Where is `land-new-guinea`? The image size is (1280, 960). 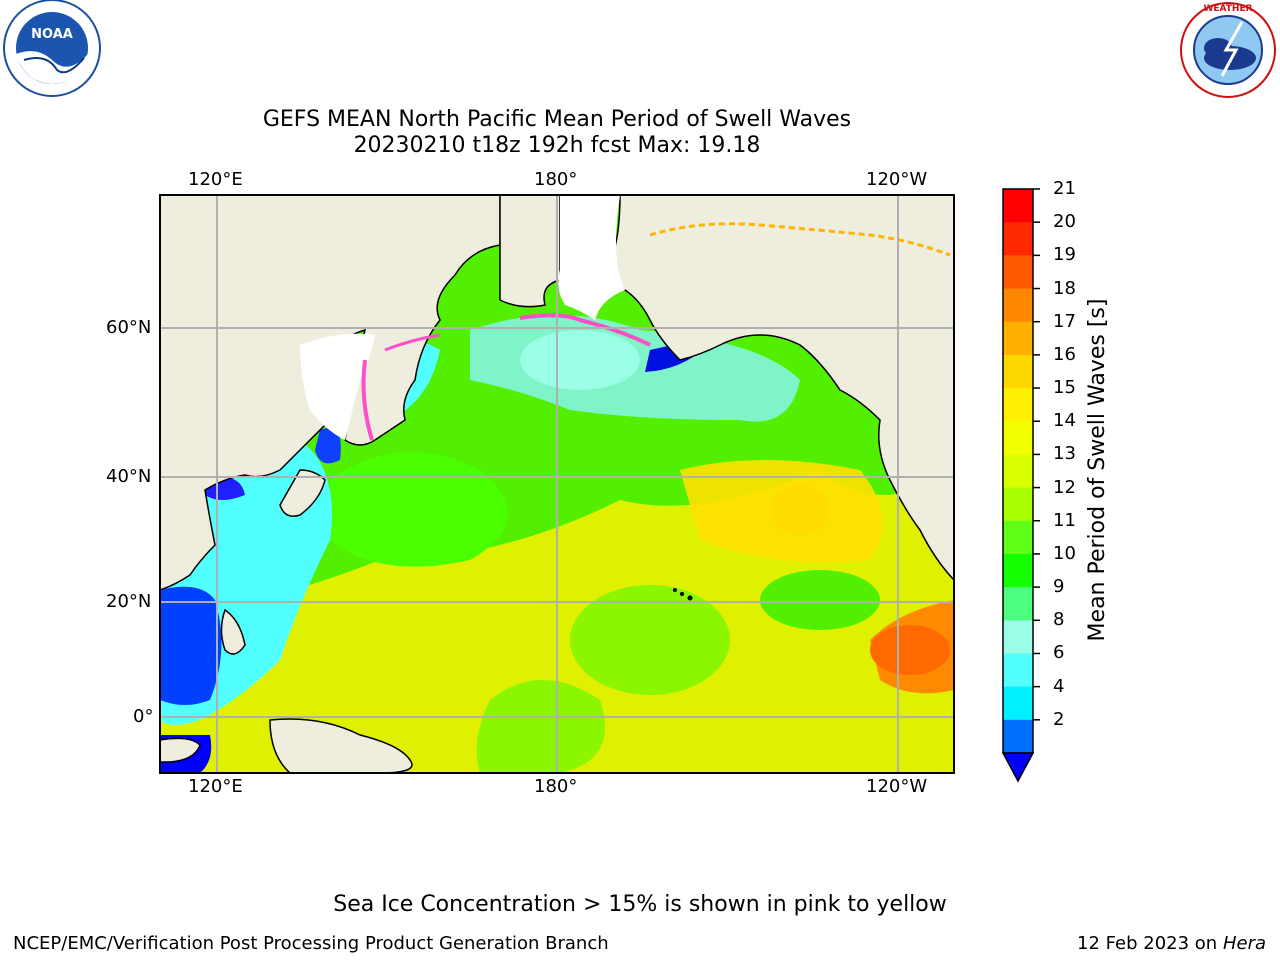 land-new-guinea is located at coordinates (341, 745).